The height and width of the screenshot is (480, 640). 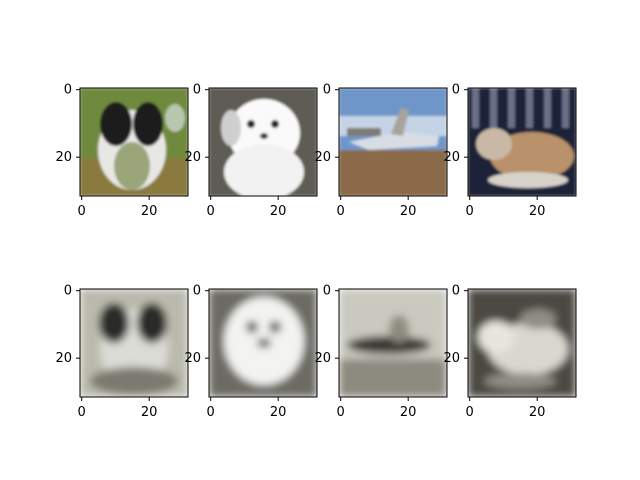 I want to click on image-panel-dog-1-recon: 0 20 0 20, so click(x=121, y=352).